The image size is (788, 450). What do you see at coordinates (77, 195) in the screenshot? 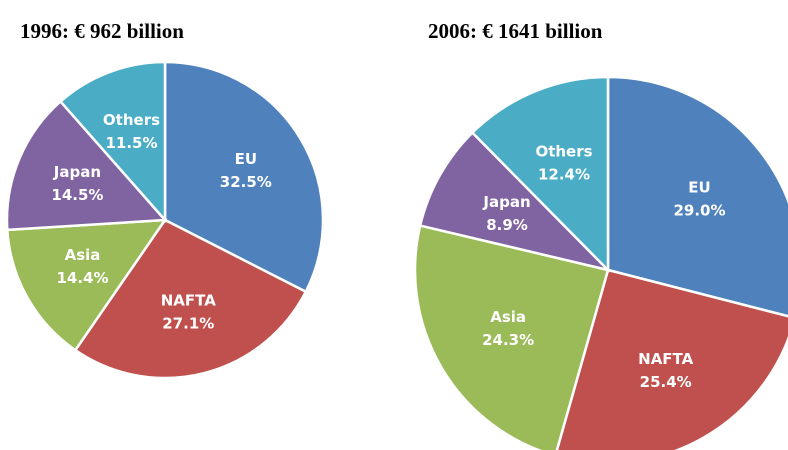
I see `value-label: 14.5%` at bounding box center [77, 195].